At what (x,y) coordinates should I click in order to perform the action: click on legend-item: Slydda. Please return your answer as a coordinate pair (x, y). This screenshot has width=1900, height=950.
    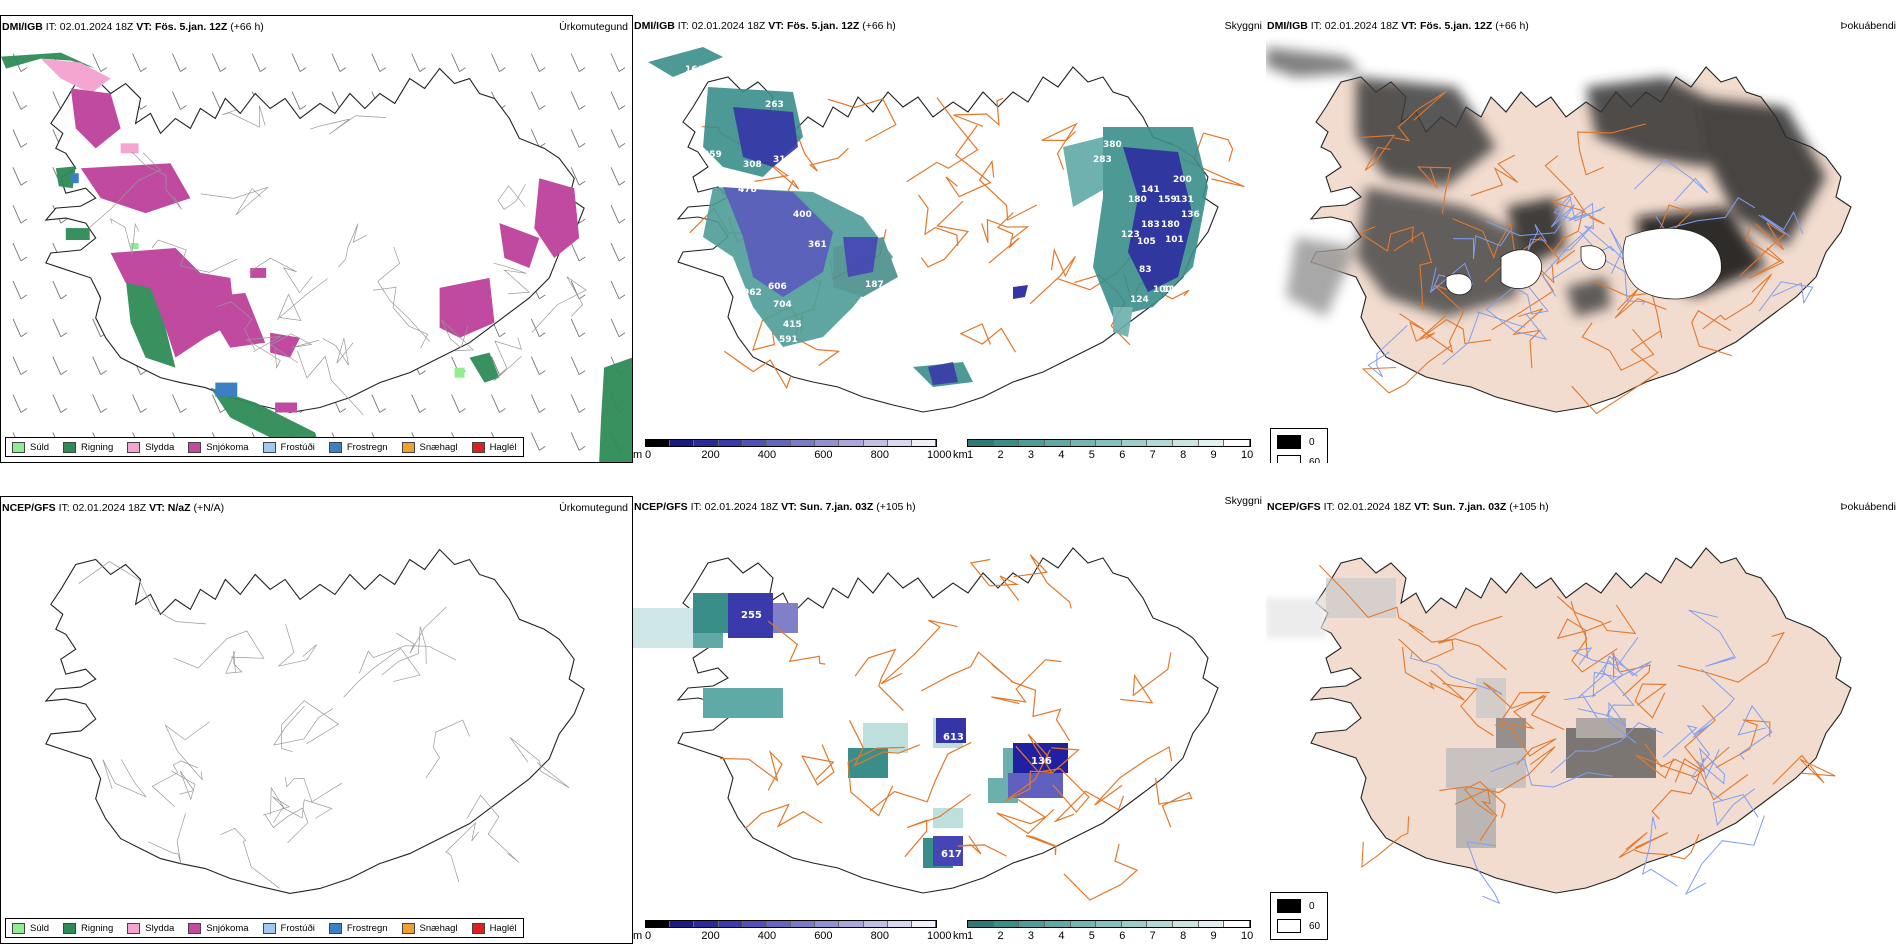
    Looking at the image, I should click on (150, 447).